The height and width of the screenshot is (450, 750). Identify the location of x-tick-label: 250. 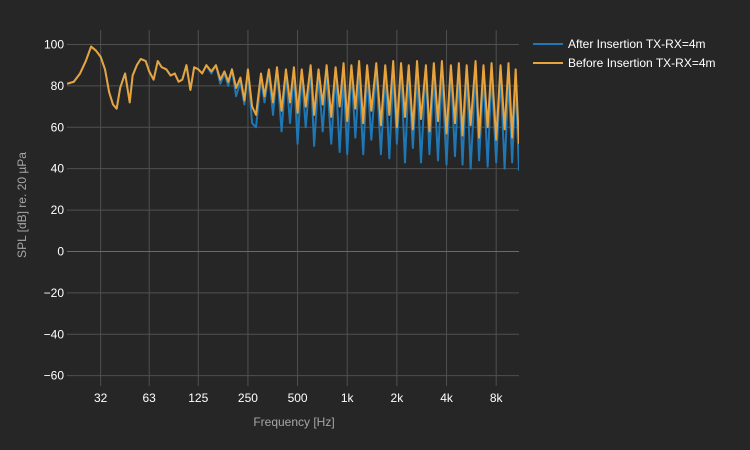
(248, 398).